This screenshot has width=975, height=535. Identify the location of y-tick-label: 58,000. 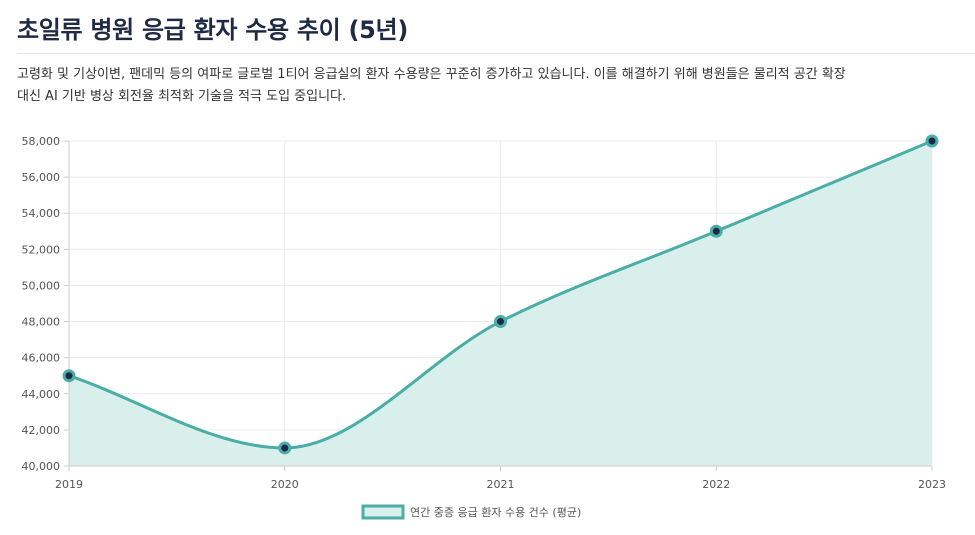
(41, 141).